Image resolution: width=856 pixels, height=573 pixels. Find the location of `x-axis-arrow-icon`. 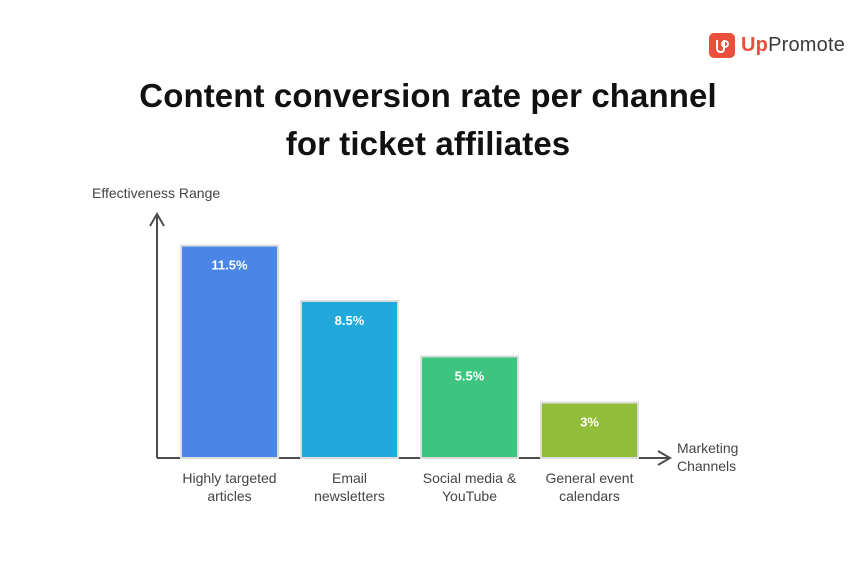

x-axis-arrow-icon is located at coordinates (664, 458).